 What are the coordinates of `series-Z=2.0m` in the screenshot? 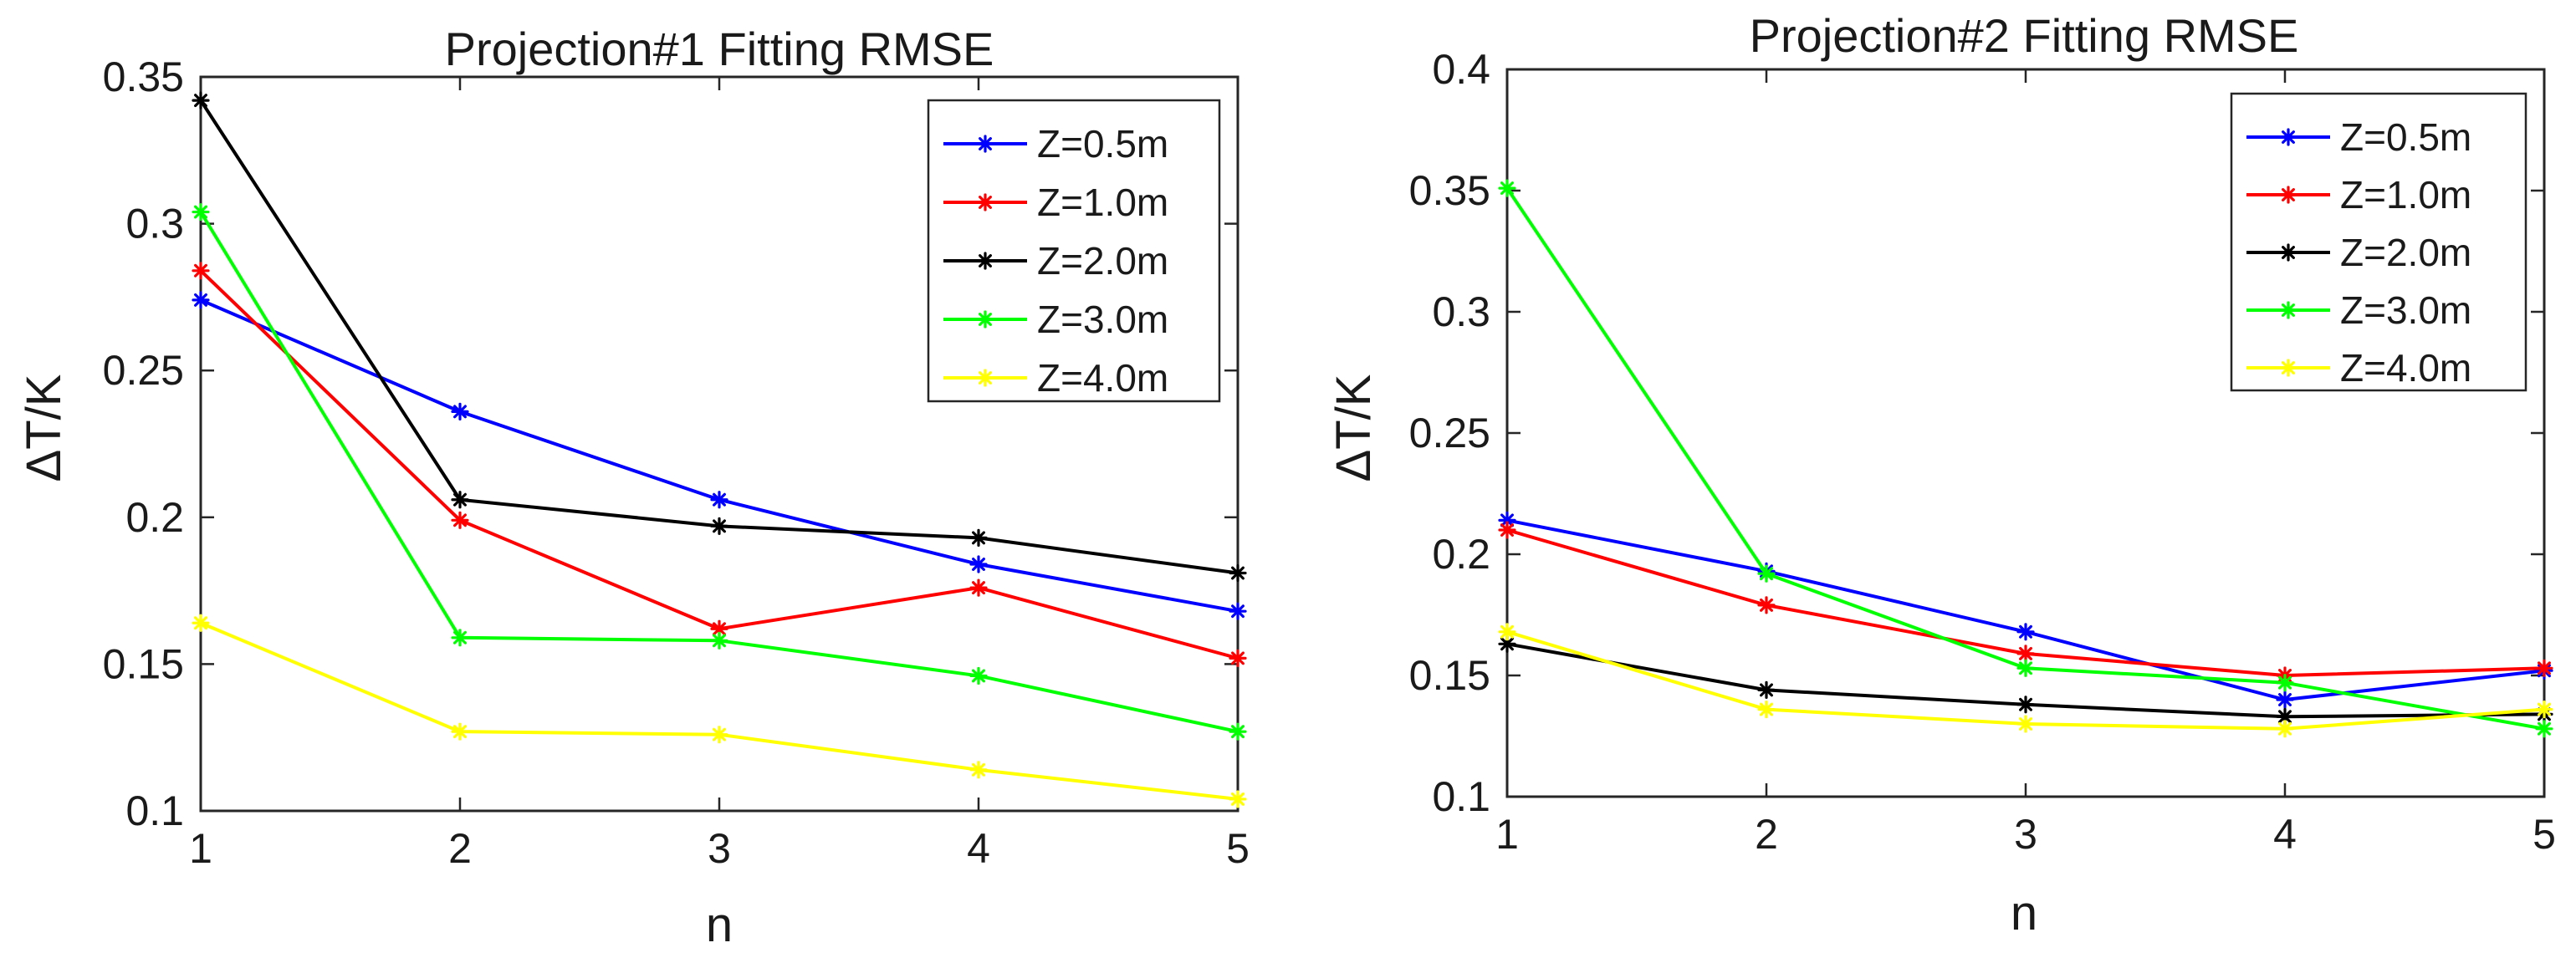 It's located at (2025, 680).